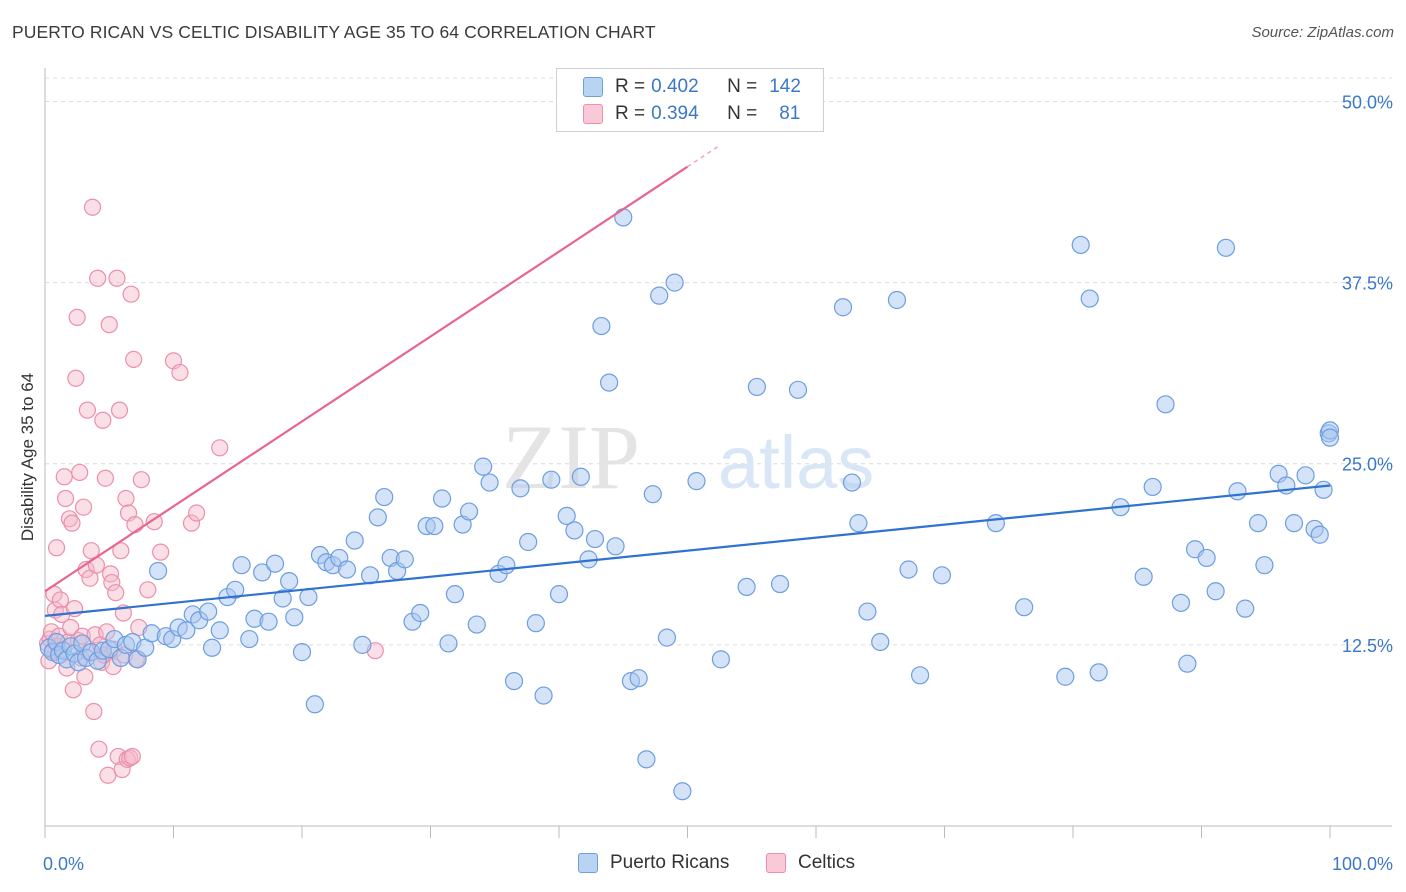 Image resolution: width=1406 pixels, height=892 pixels. What do you see at coordinates (827, 862) in the screenshot?
I see `bottom-legend-label: Celtics` at bounding box center [827, 862].